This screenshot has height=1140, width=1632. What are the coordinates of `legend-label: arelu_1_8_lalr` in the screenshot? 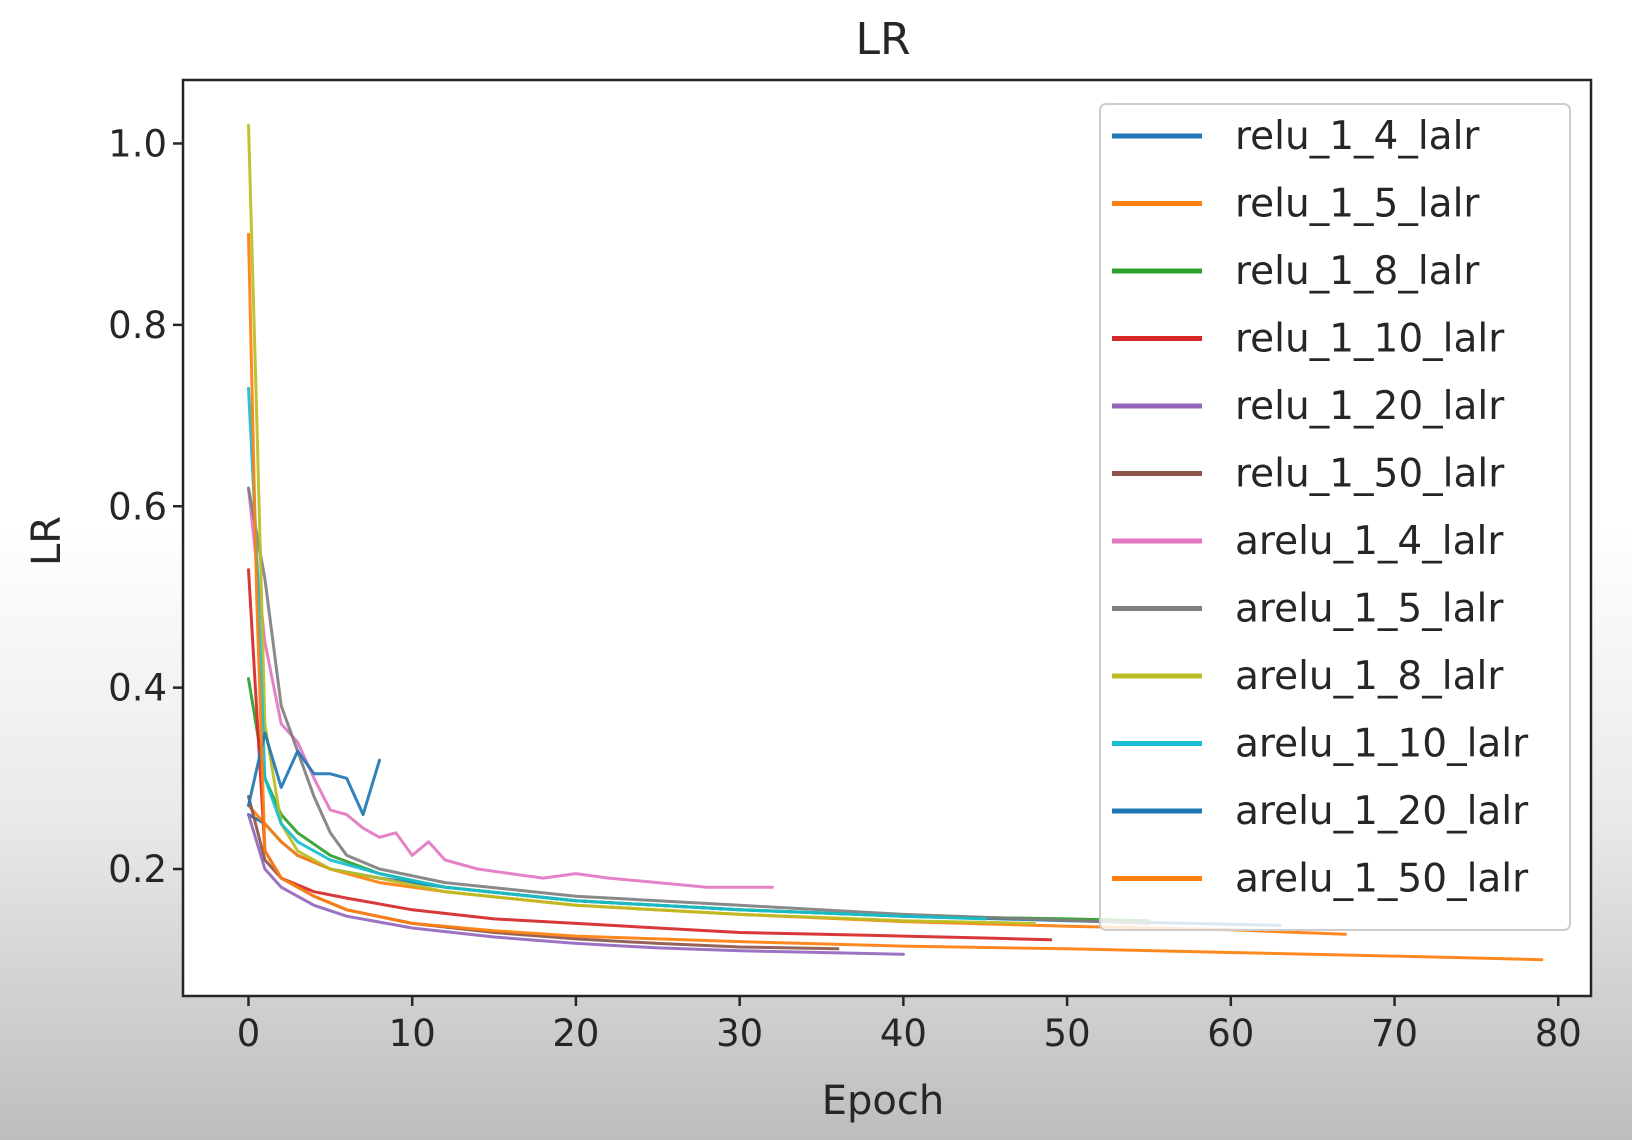 It's located at (1369, 676).